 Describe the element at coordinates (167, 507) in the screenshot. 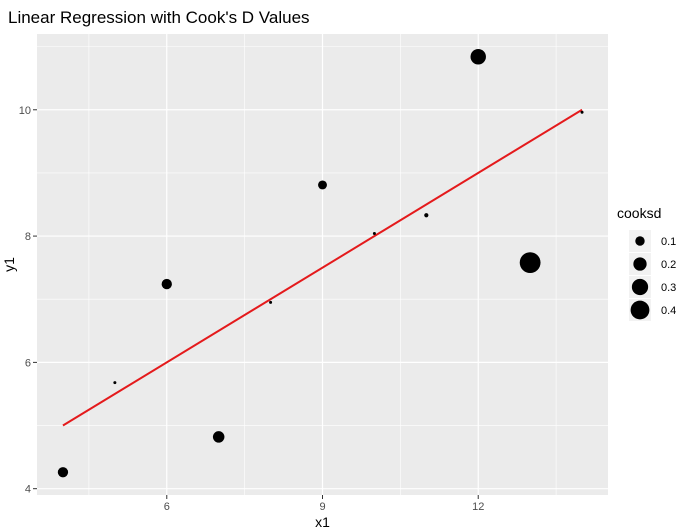

I see `x-tick-label: 6` at that location.